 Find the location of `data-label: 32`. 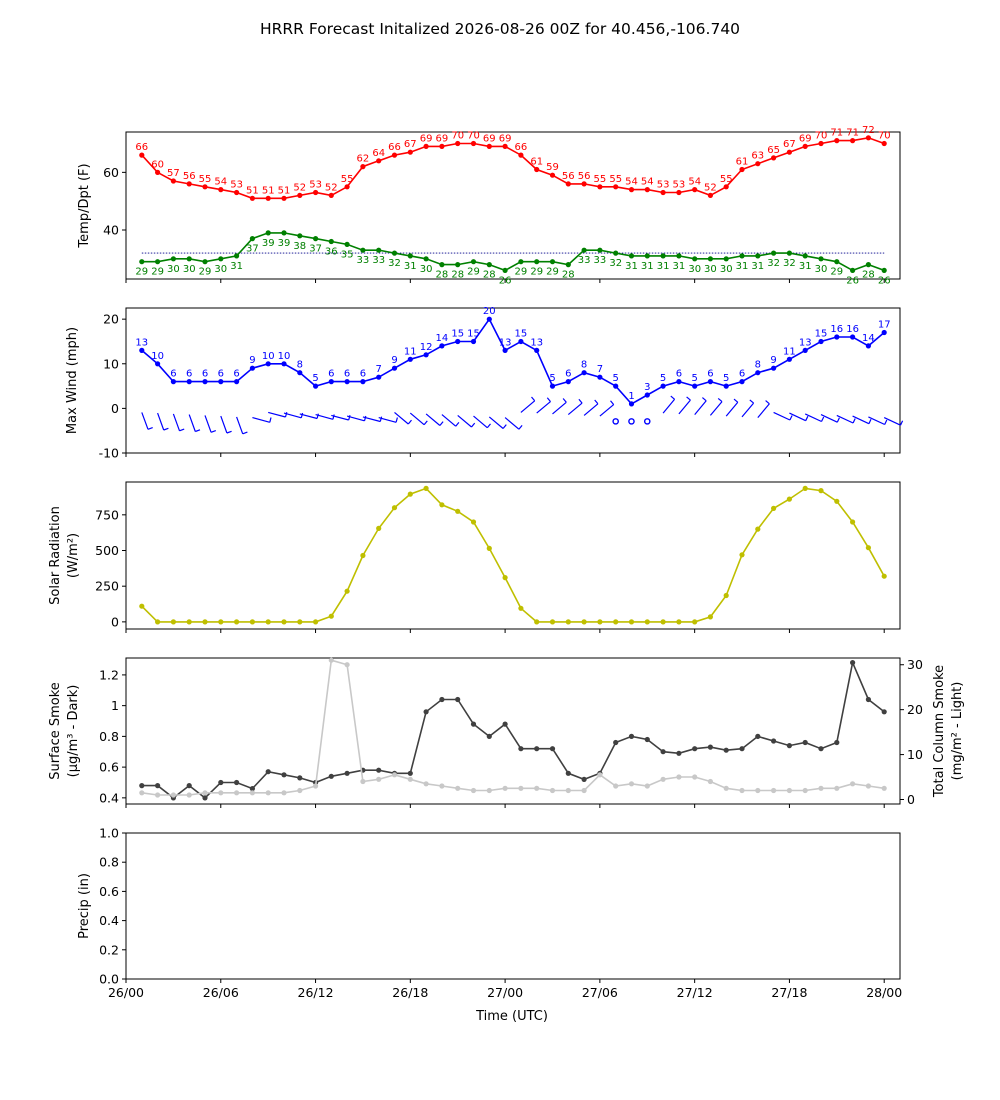

data-label: 32 is located at coordinates (615, 263).